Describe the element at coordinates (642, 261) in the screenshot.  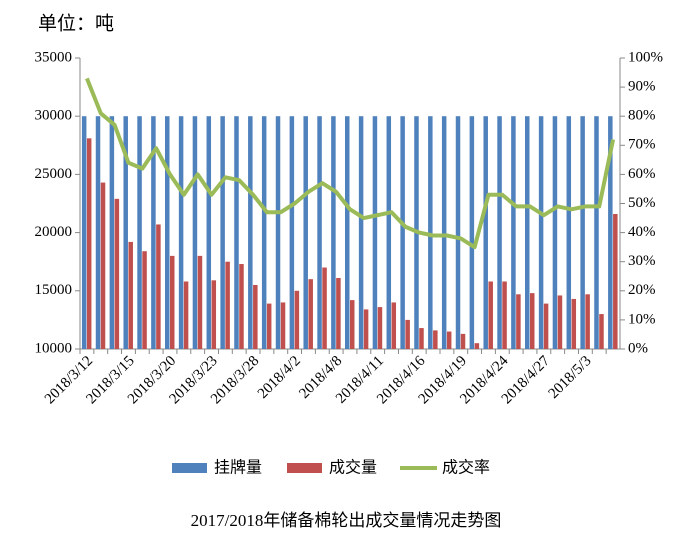
I see `y2-tick-label: 30%` at that location.